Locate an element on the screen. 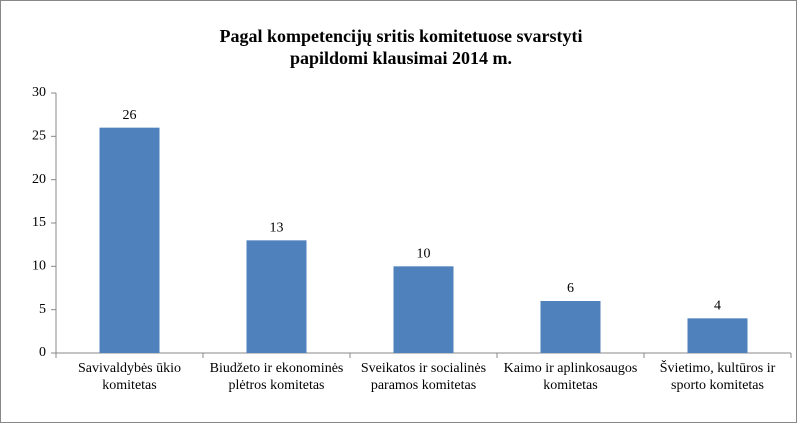 The image size is (797, 423). x-tick-label: Savivaldybės ūkio komitetas is located at coordinates (129, 377).